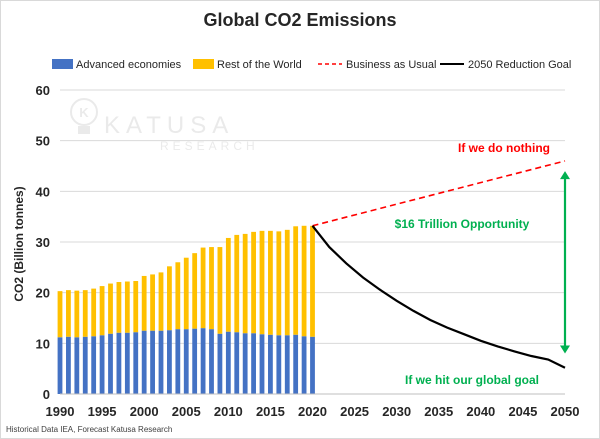  I want to click on x-tick-label: 2025, so click(354, 411).